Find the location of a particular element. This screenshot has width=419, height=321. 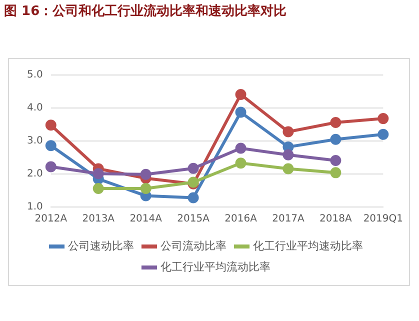

x-tick-label: 2014A is located at coordinates (146, 219).